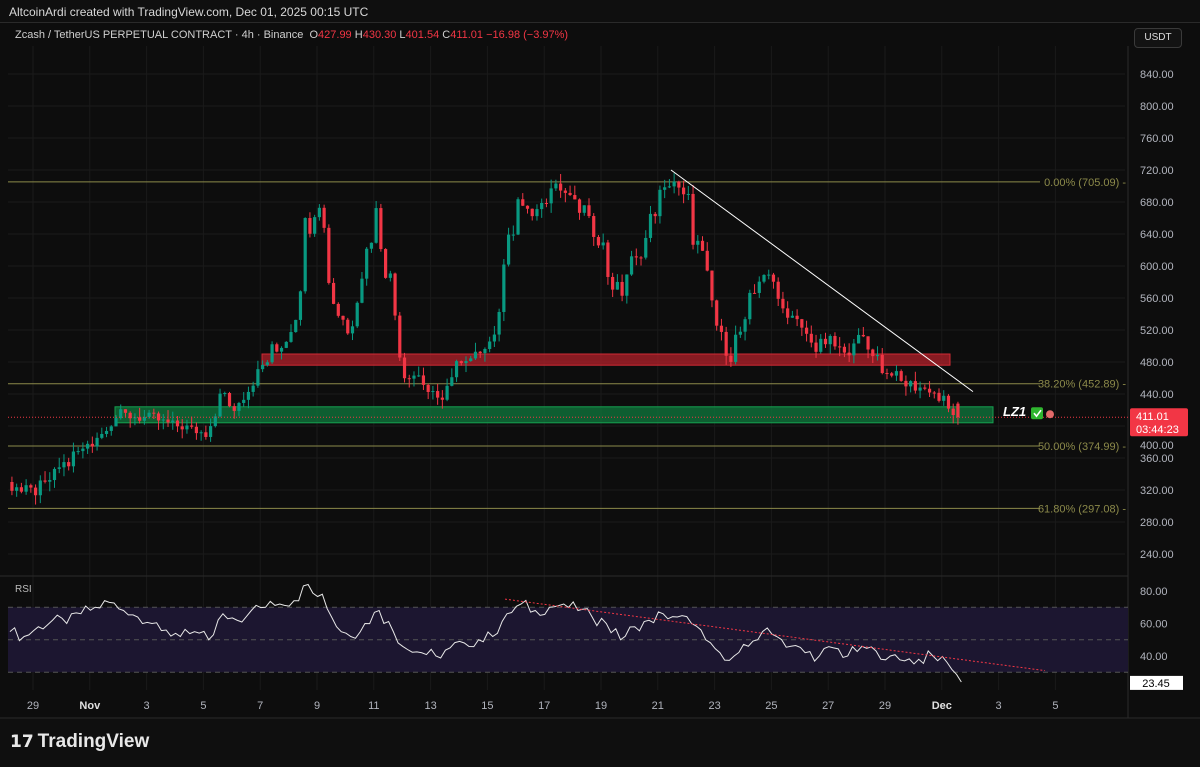 The height and width of the screenshot is (767, 1200). Describe the element at coordinates (335, 35) in the screenshot. I see `open-value: 427.99` at that location.